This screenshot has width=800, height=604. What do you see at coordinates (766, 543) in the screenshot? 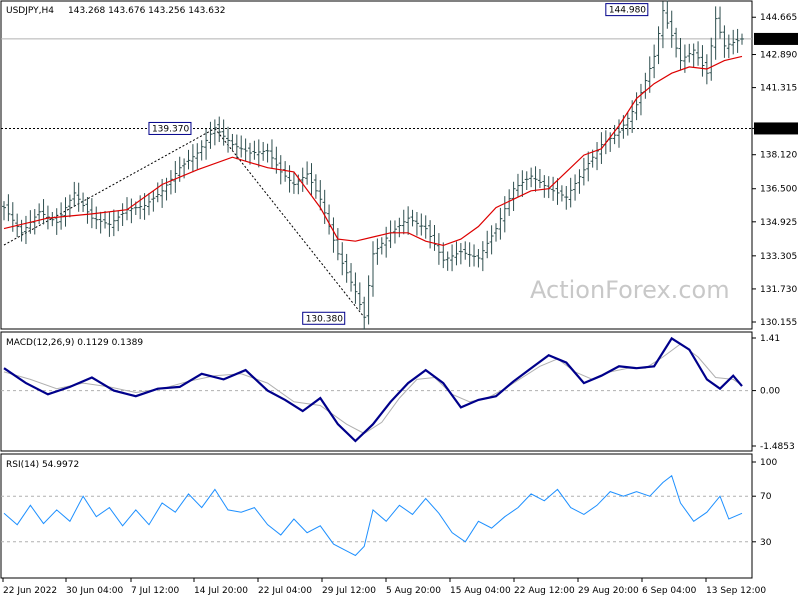
I see `rsi-axis-label: 30` at bounding box center [766, 543].